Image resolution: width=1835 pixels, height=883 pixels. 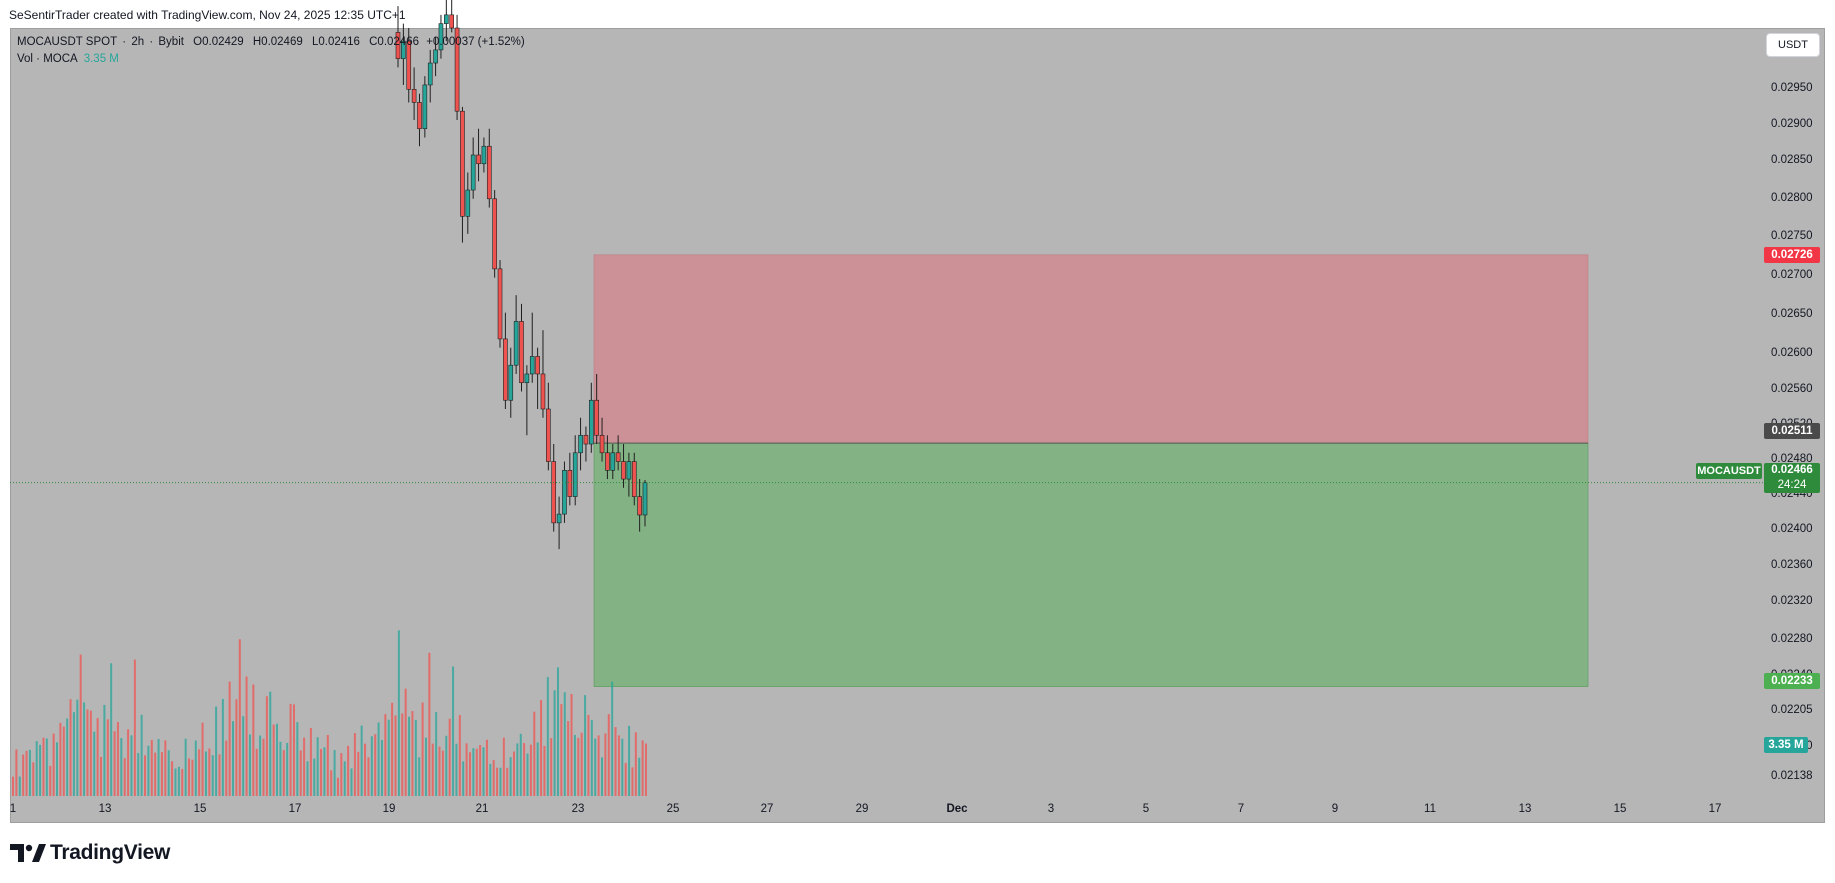 I want to click on legend-symbol: MOCAUSDT SPOT, so click(x=67, y=42).